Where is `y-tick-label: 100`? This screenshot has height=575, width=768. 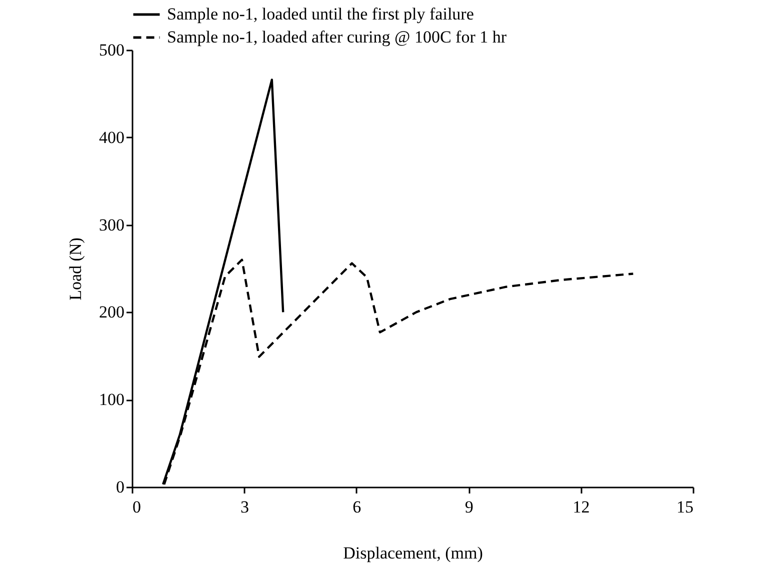 y-tick-label: 100 is located at coordinates (111, 400).